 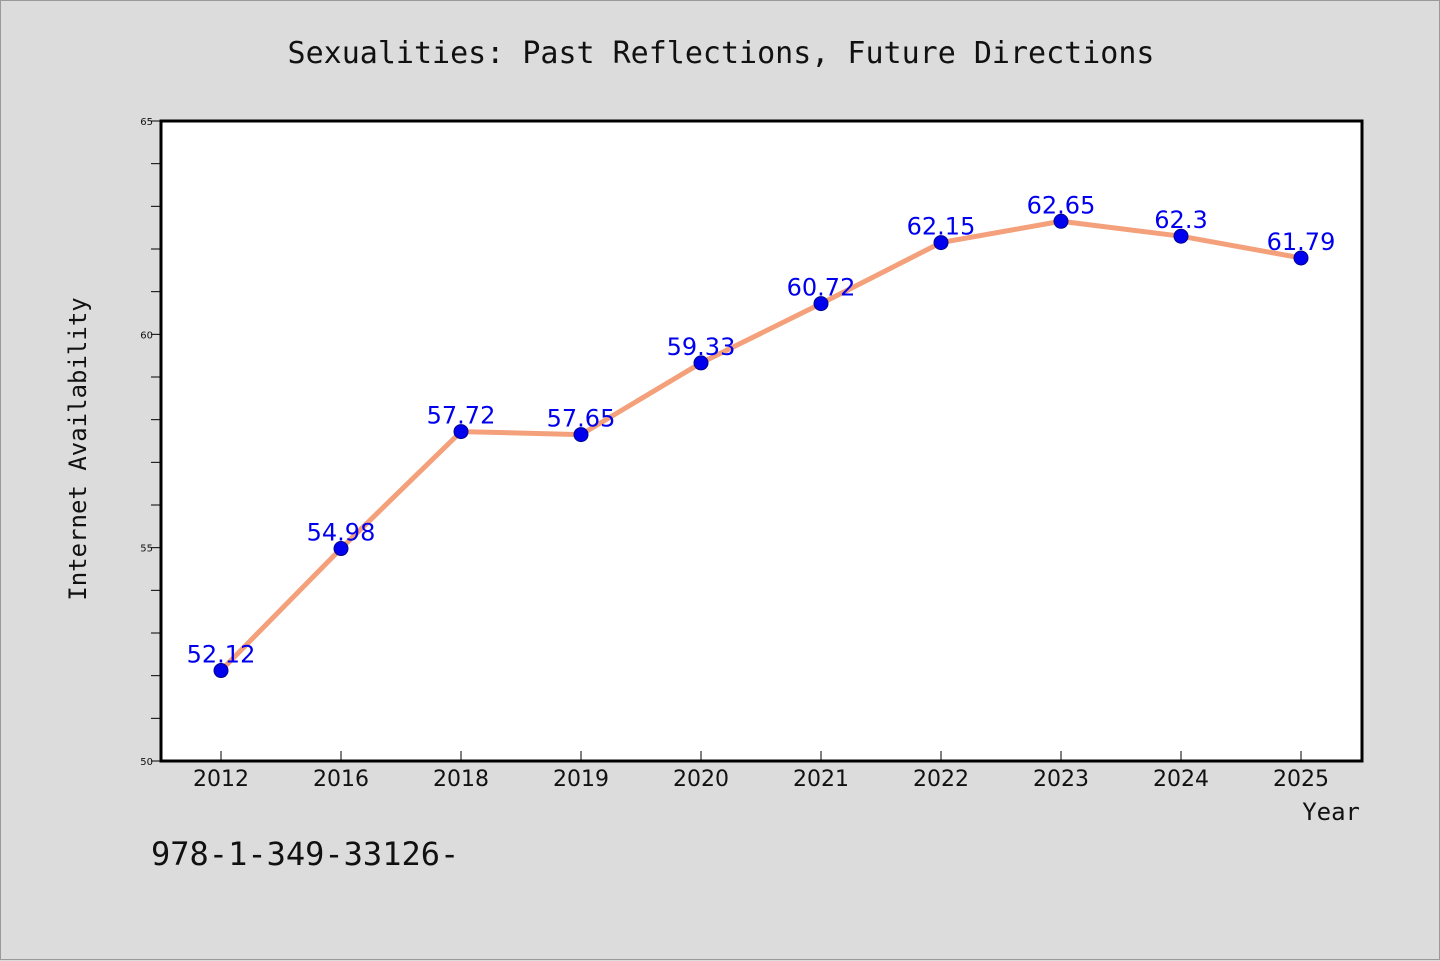 I want to click on data-value-label: 54.98, so click(x=341, y=533).